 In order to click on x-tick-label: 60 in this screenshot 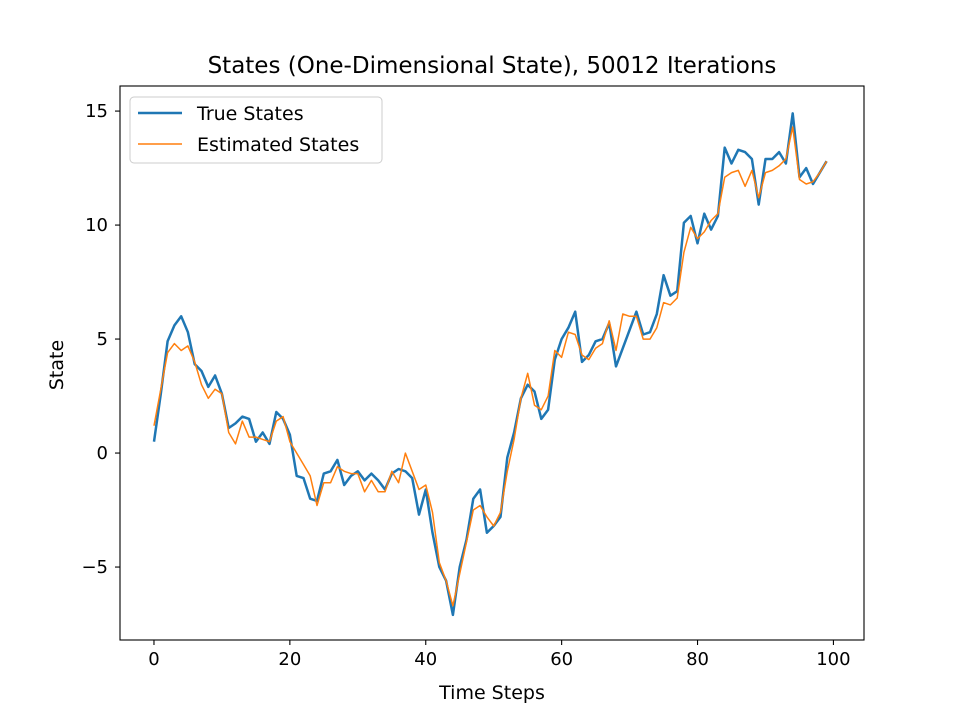, I will do `click(561, 659)`.